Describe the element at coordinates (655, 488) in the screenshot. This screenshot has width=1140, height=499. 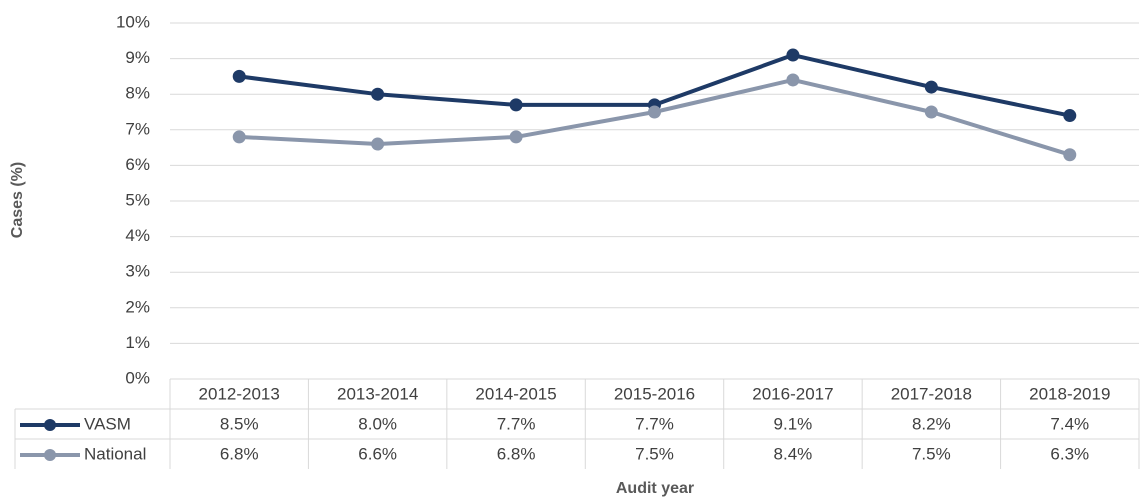
I see `x-axis-title: Audit year` at that location.